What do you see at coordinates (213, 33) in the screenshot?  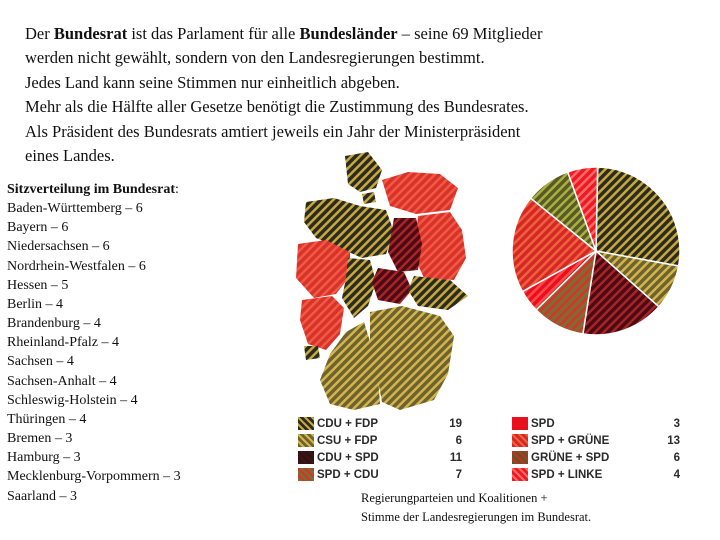 I see `intro-line-1-mid: ist das Parlament für alle` at bounding box center [213, 33].